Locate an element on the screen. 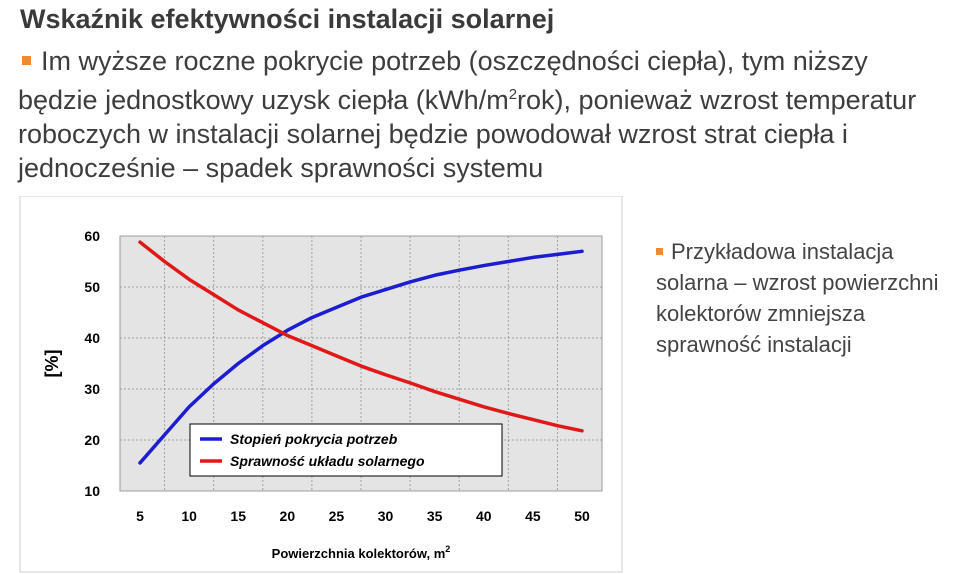 The width and height of the screenshot is (960, 574). y-tick-label: 50 is located at coordinates (92, 287).